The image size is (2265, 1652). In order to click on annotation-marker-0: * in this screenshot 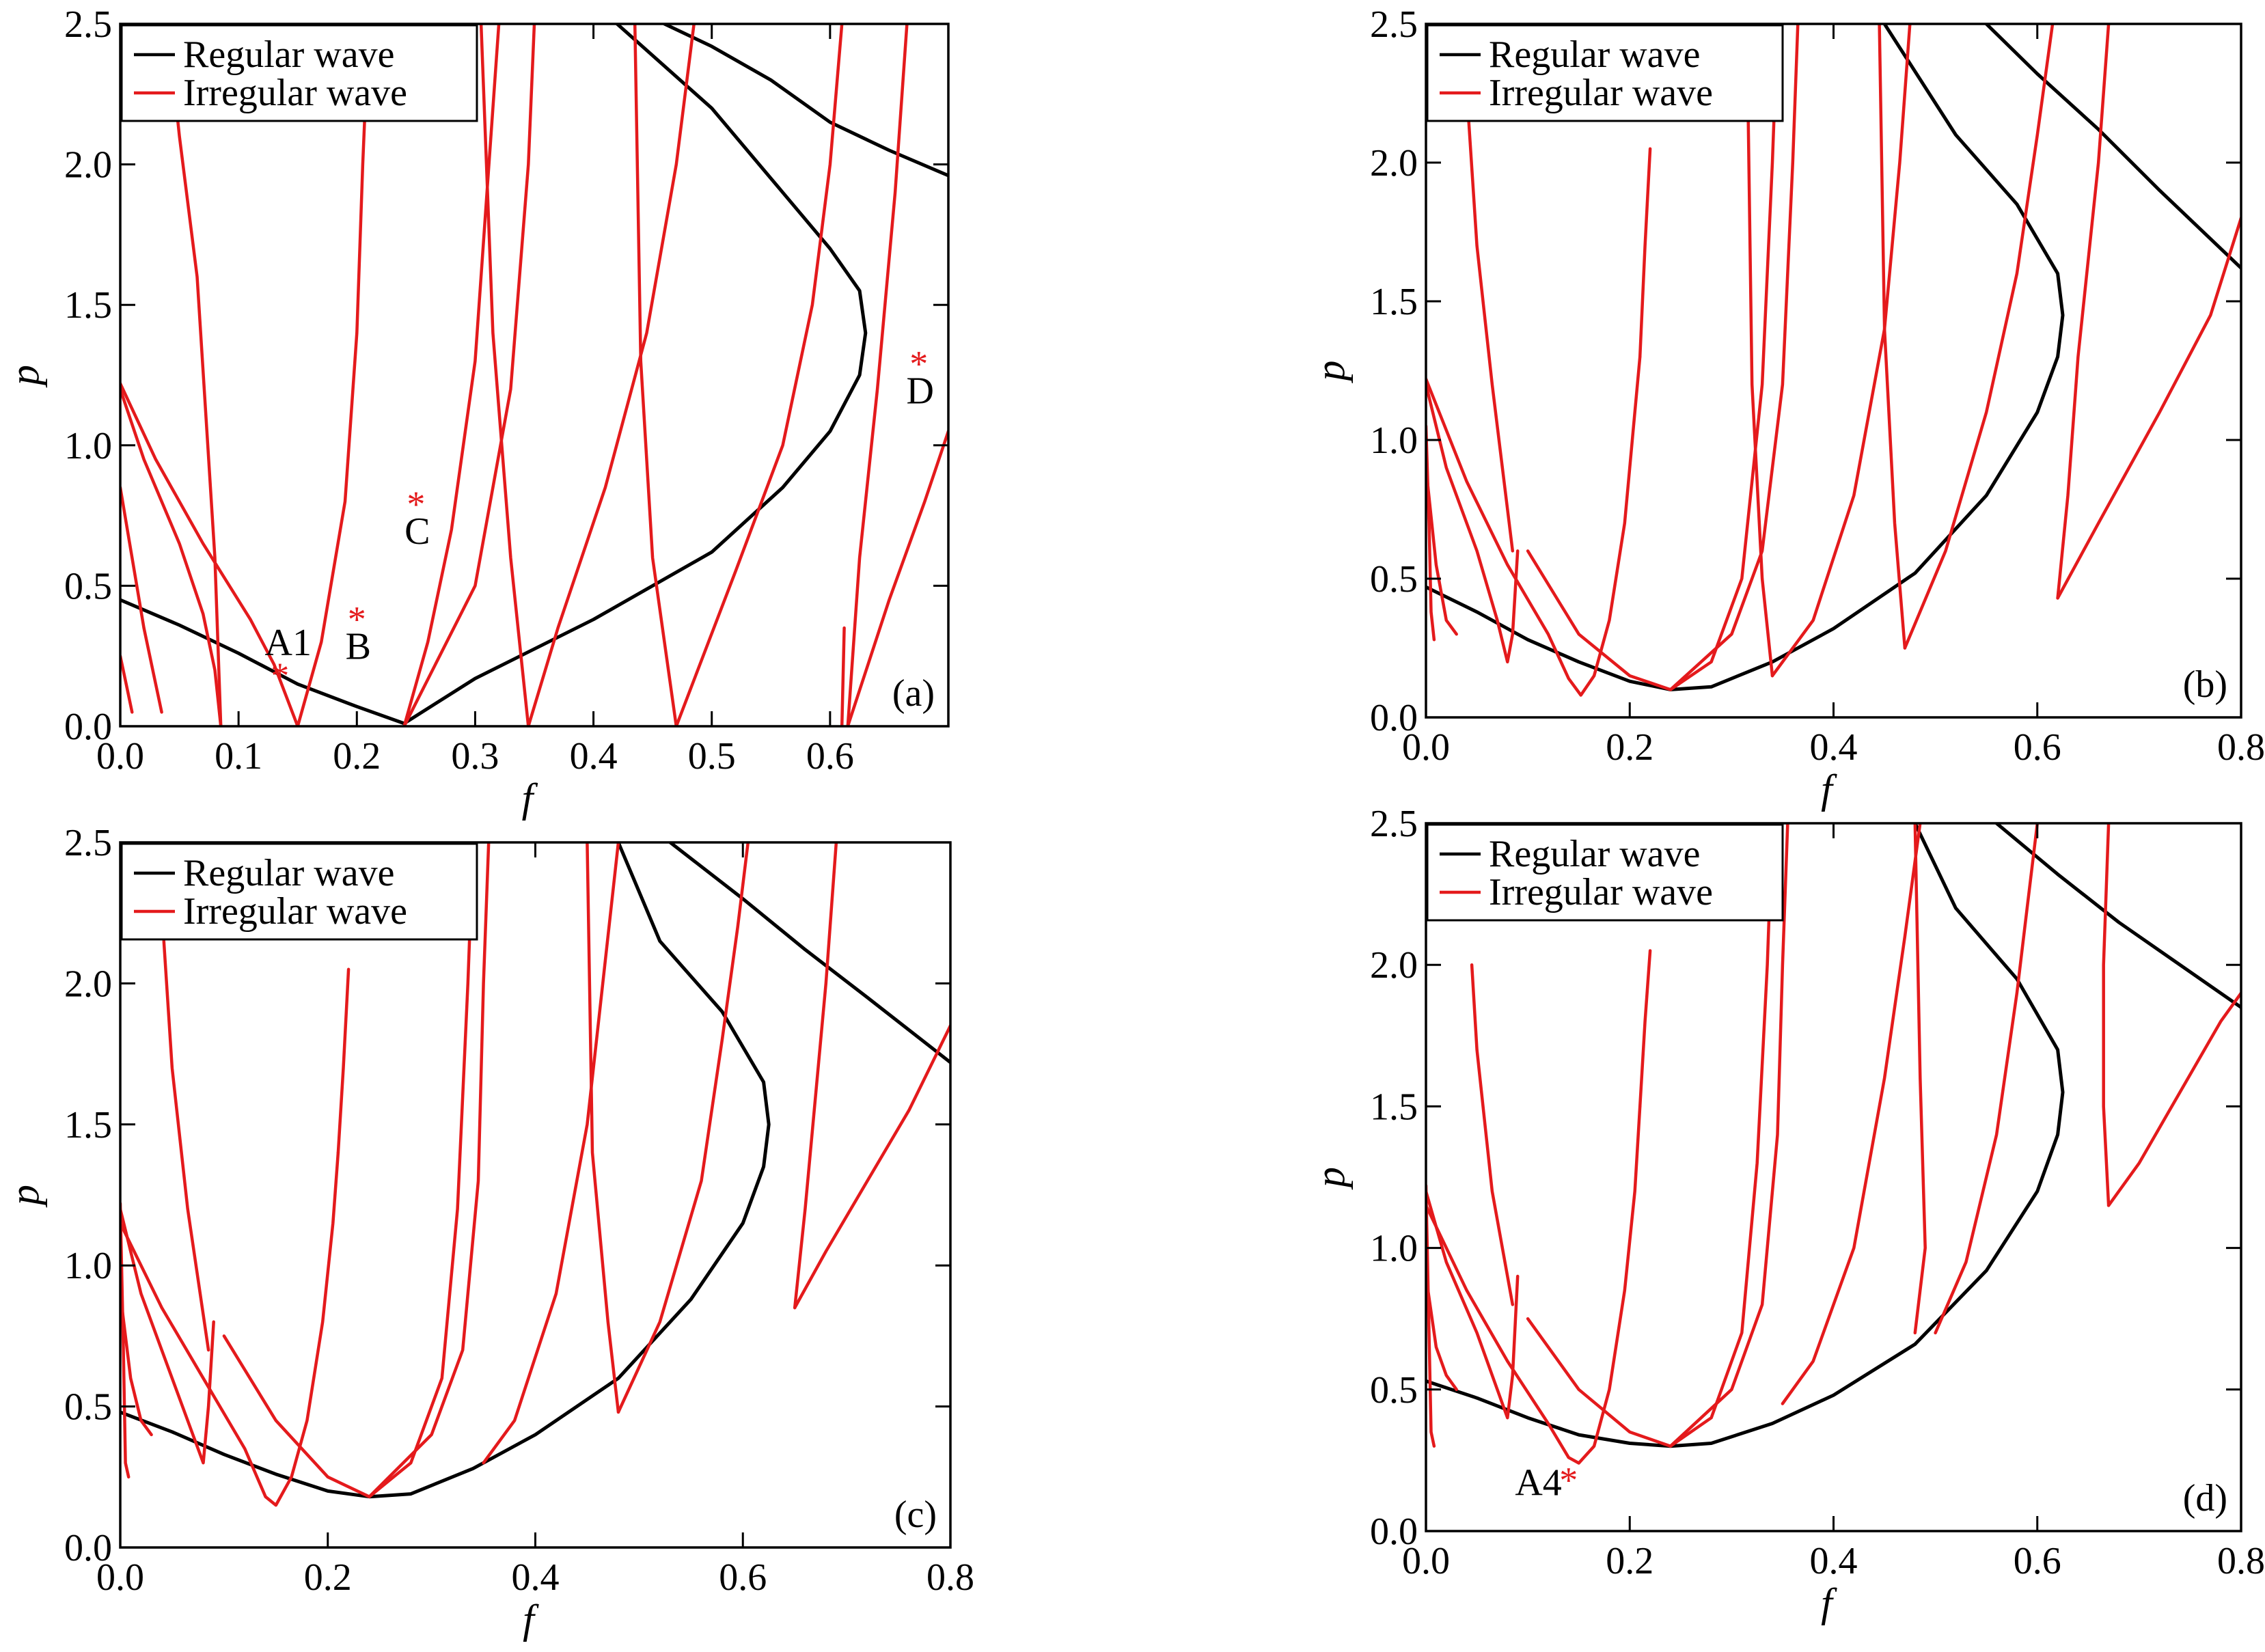, I will do `click(280, 675)`.